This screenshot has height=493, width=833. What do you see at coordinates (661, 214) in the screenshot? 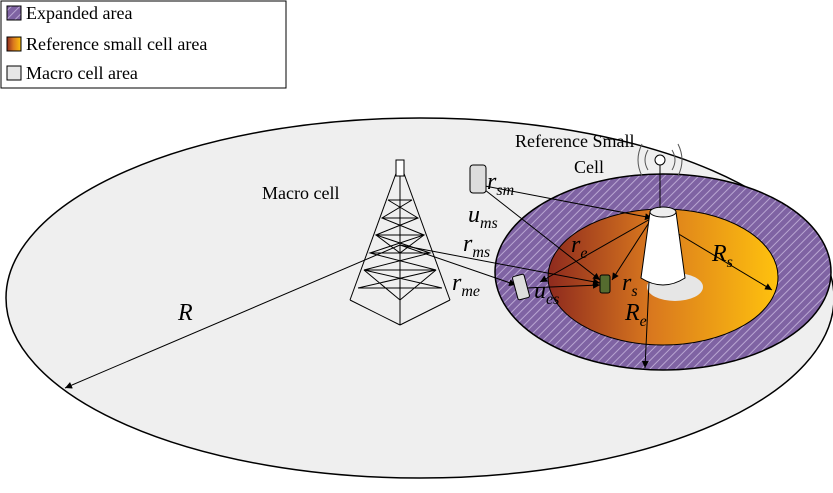
I see `small-cell-tower` at bounding box center [661, 214].